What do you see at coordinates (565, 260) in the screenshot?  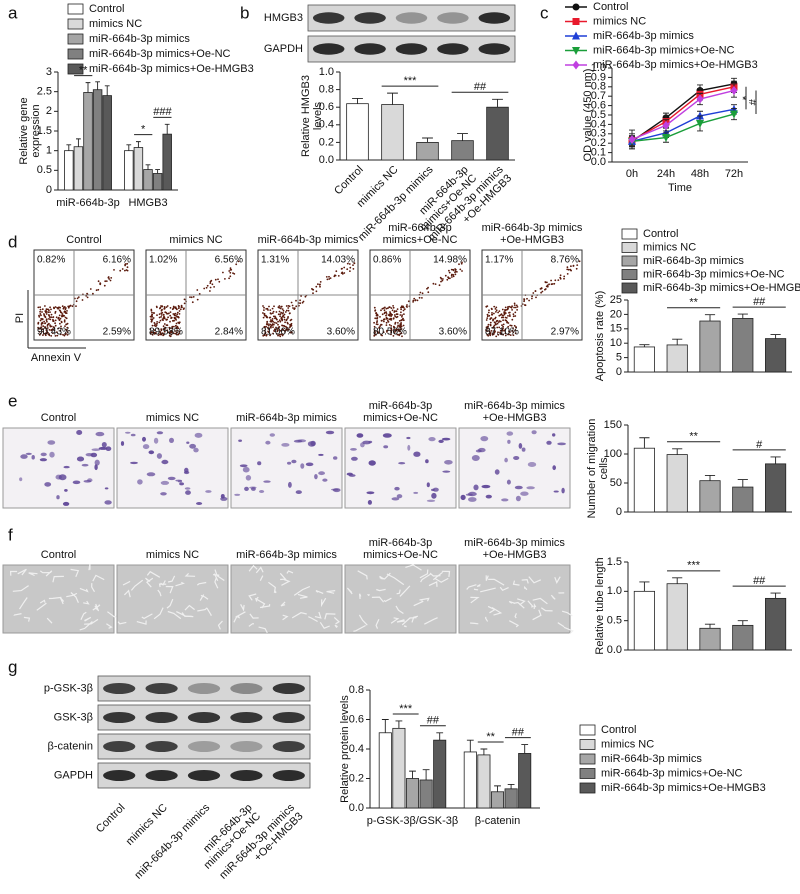 I see `quadrant-percent: 8.76%` at bounding box center [565, 260].